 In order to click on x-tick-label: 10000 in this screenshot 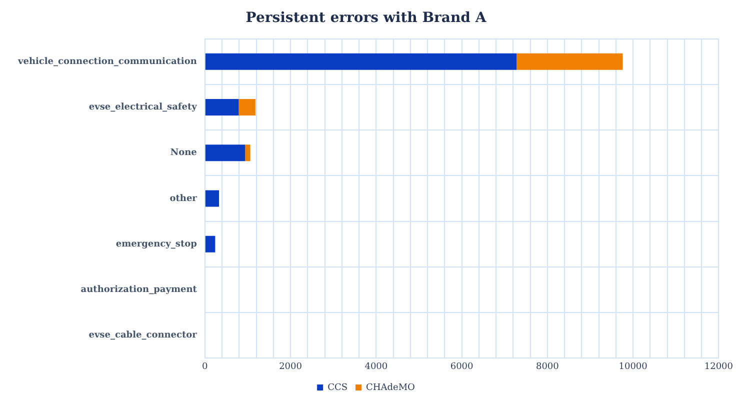, I will do `click(633, 367)`.